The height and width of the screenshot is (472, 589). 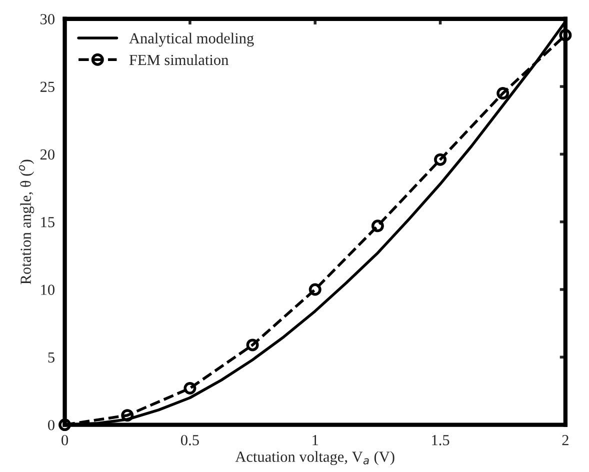 What do you see at coordinates (315, 440) in the screenshot?
I see `x-tick-label: 1` at bounding box center [315, 440].